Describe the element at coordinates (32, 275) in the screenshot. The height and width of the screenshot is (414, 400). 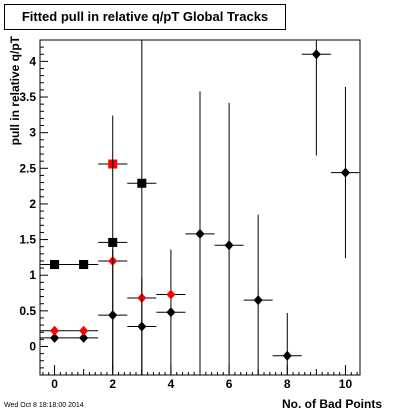
I see `y-tick-label: 1` at that location.